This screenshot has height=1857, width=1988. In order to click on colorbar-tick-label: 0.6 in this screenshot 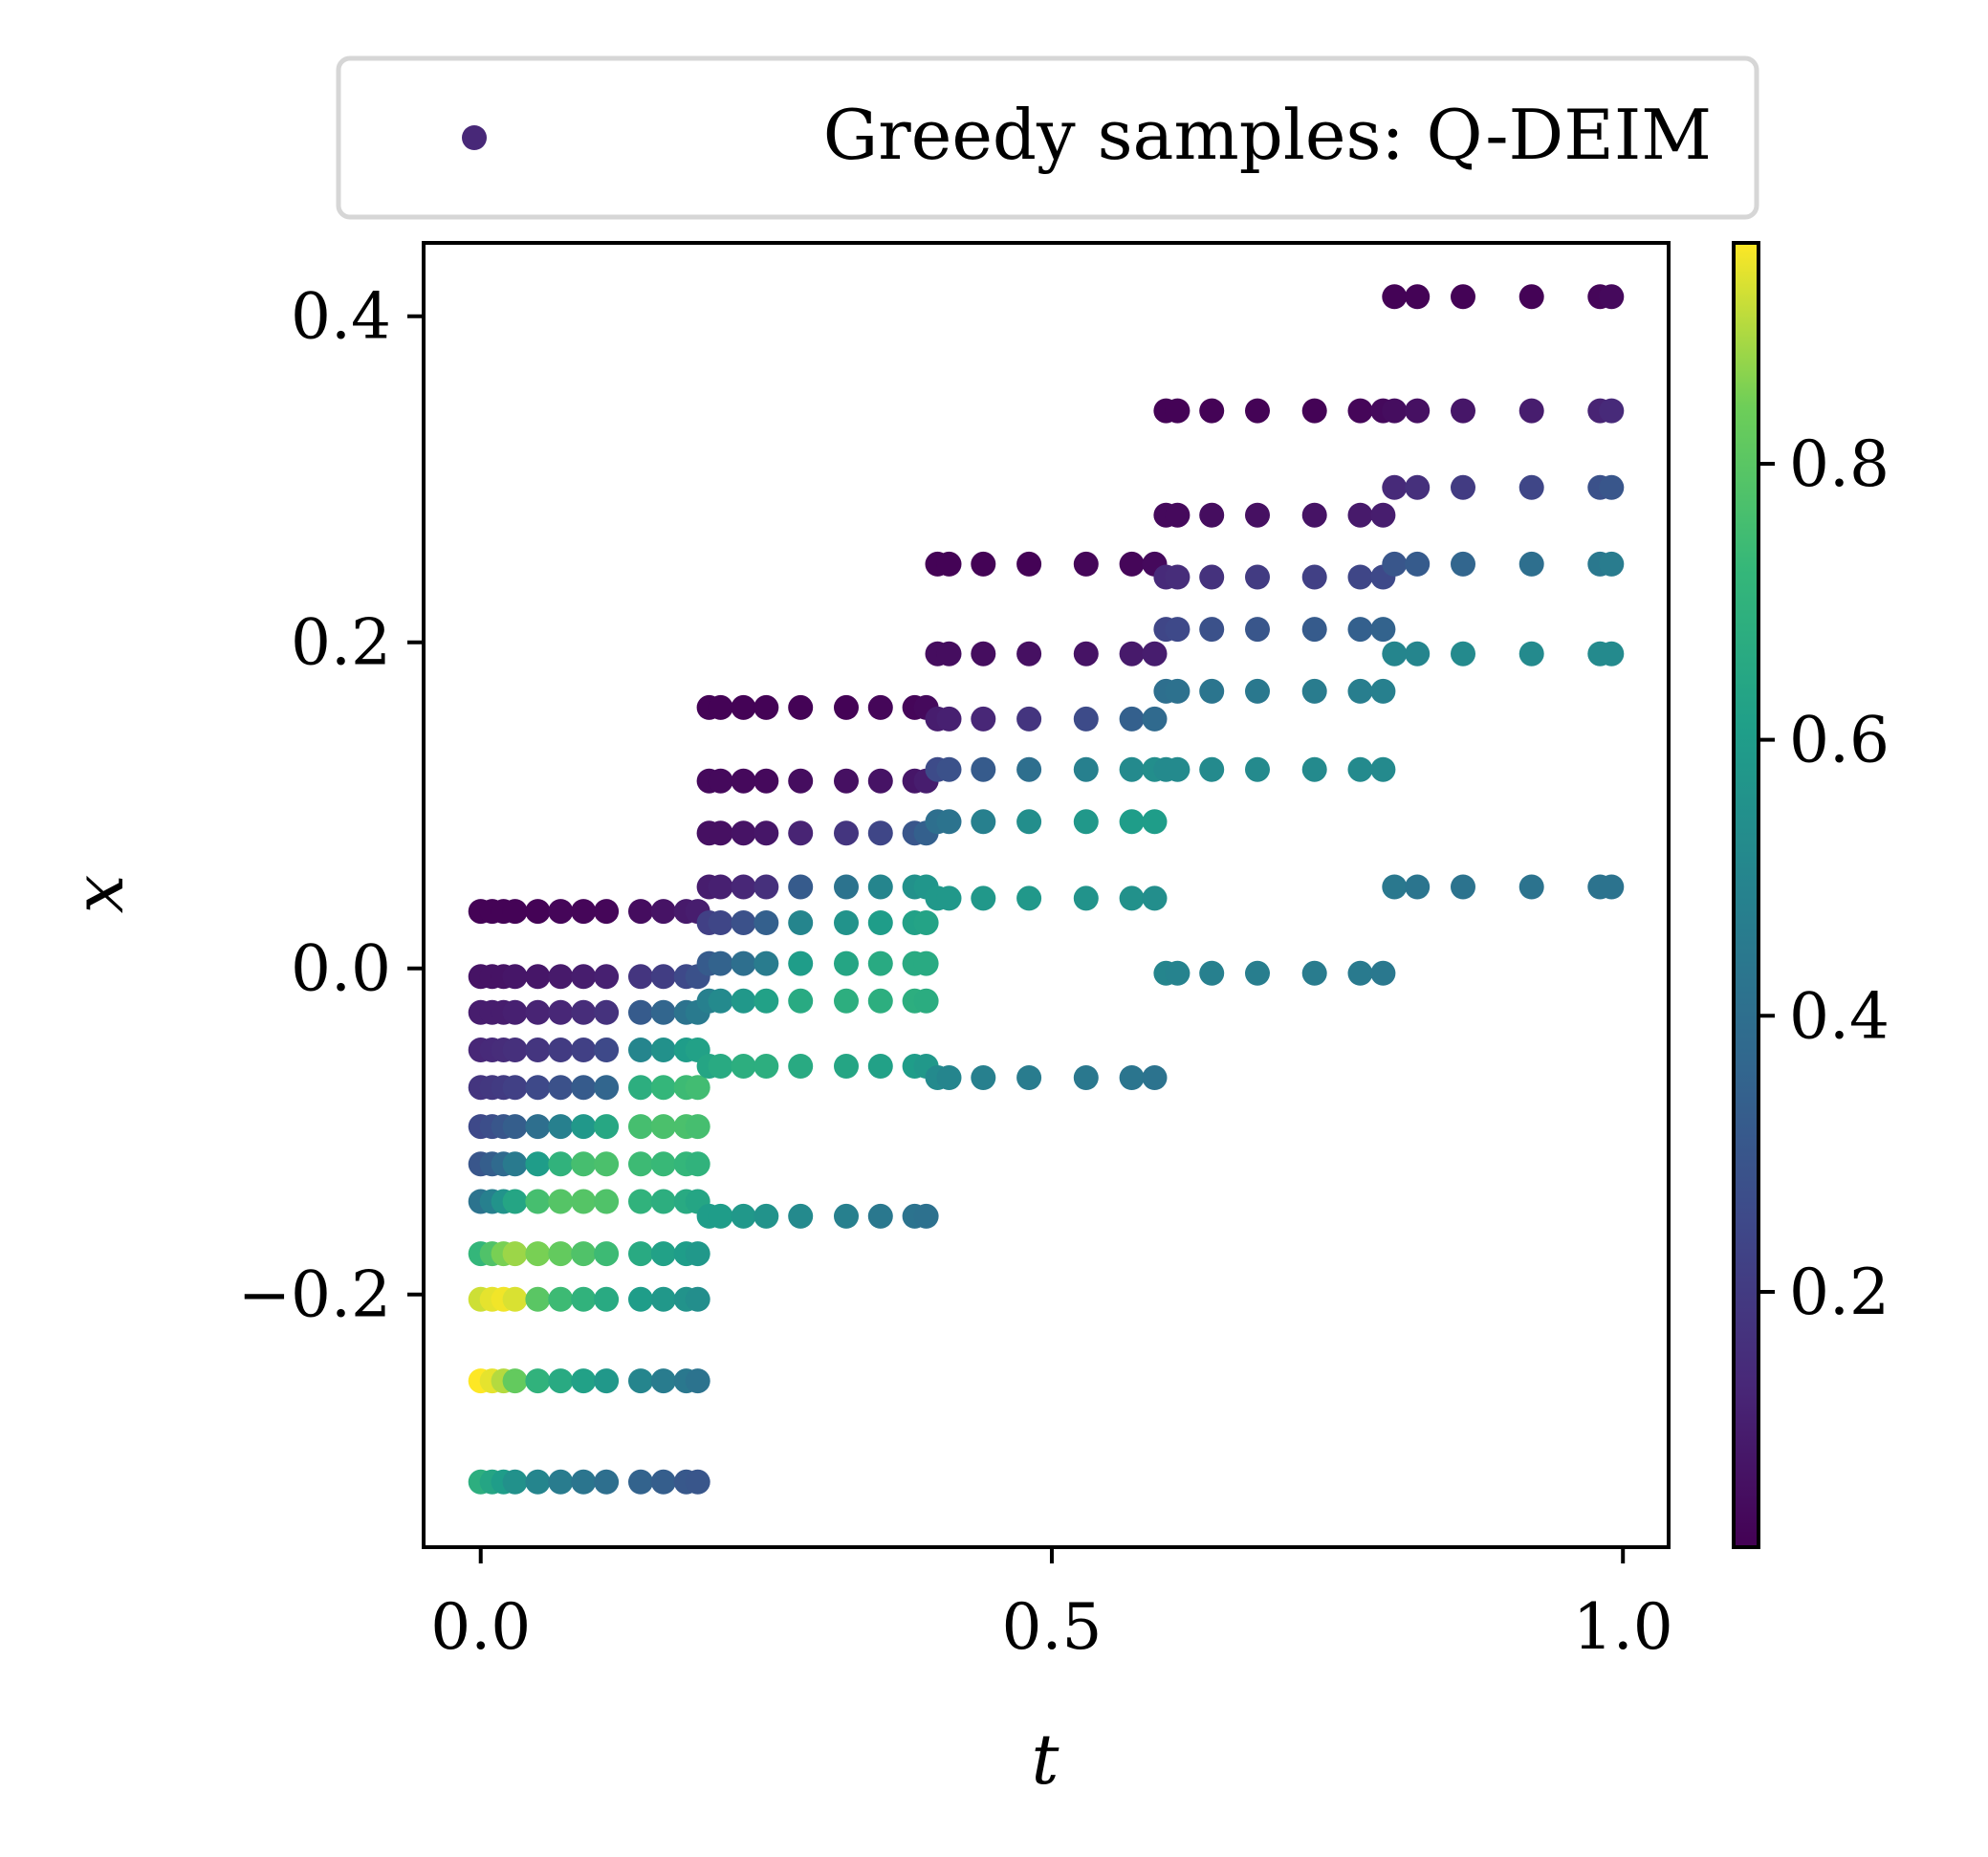, I will do `click(1839, 740)`.